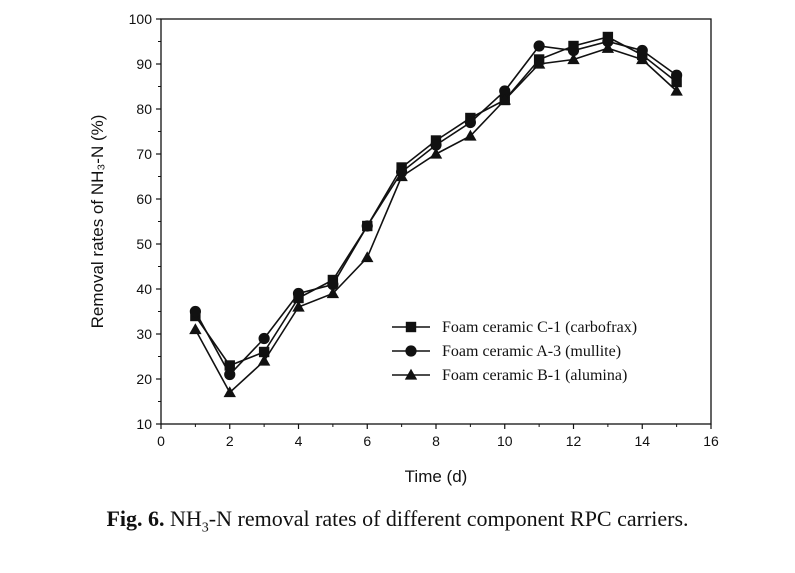 Image resolution: width=795 pixels, height=573 pixels. Describe the element at coordinates (144, 64) in the screenshot. I see `y-tick-label: 90` at that location.